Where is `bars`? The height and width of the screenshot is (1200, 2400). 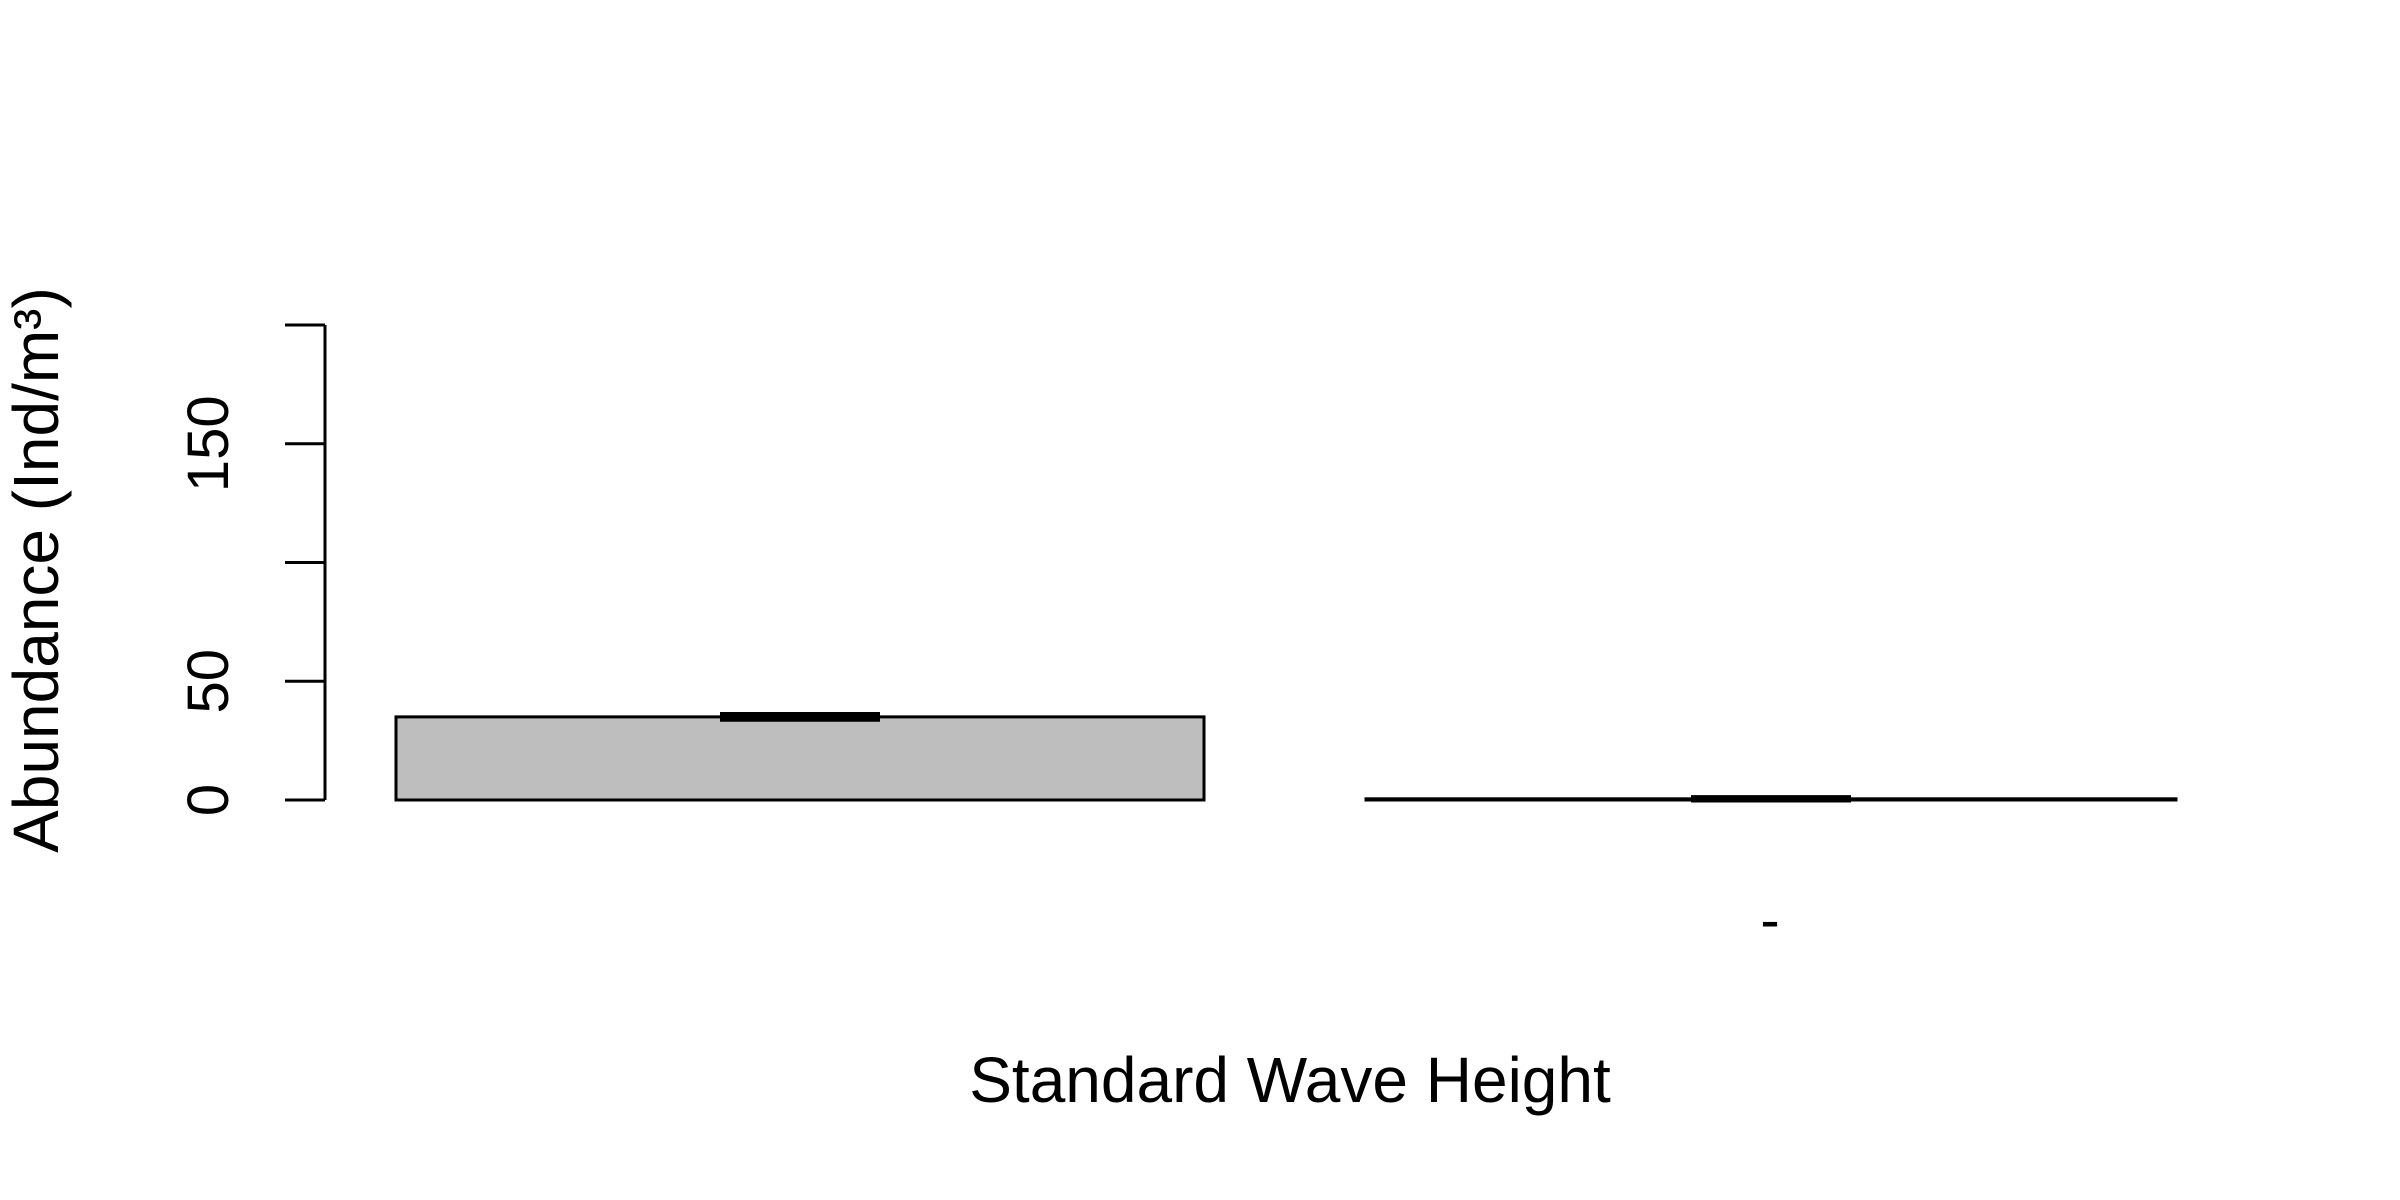
bars is located at coordinates (1286, 757).